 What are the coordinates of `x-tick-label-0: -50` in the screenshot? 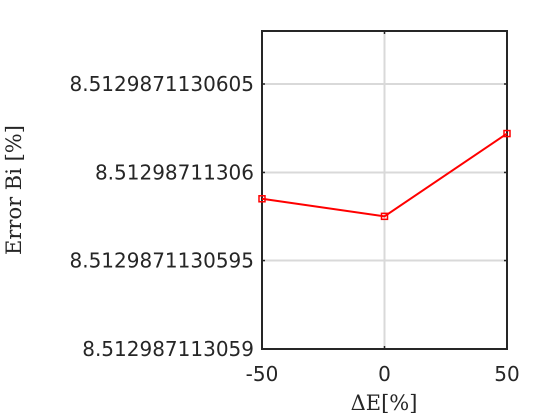 It's located at (262, 374).